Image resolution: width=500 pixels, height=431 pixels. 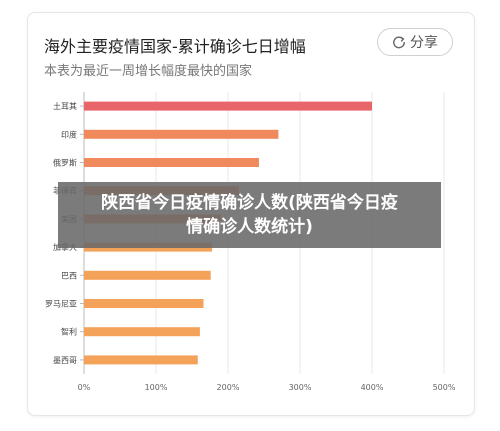 What do you see at coordinates (424, 43) in the screenshot?
I see `share-label: 分享` at bounding box center [424, 43].